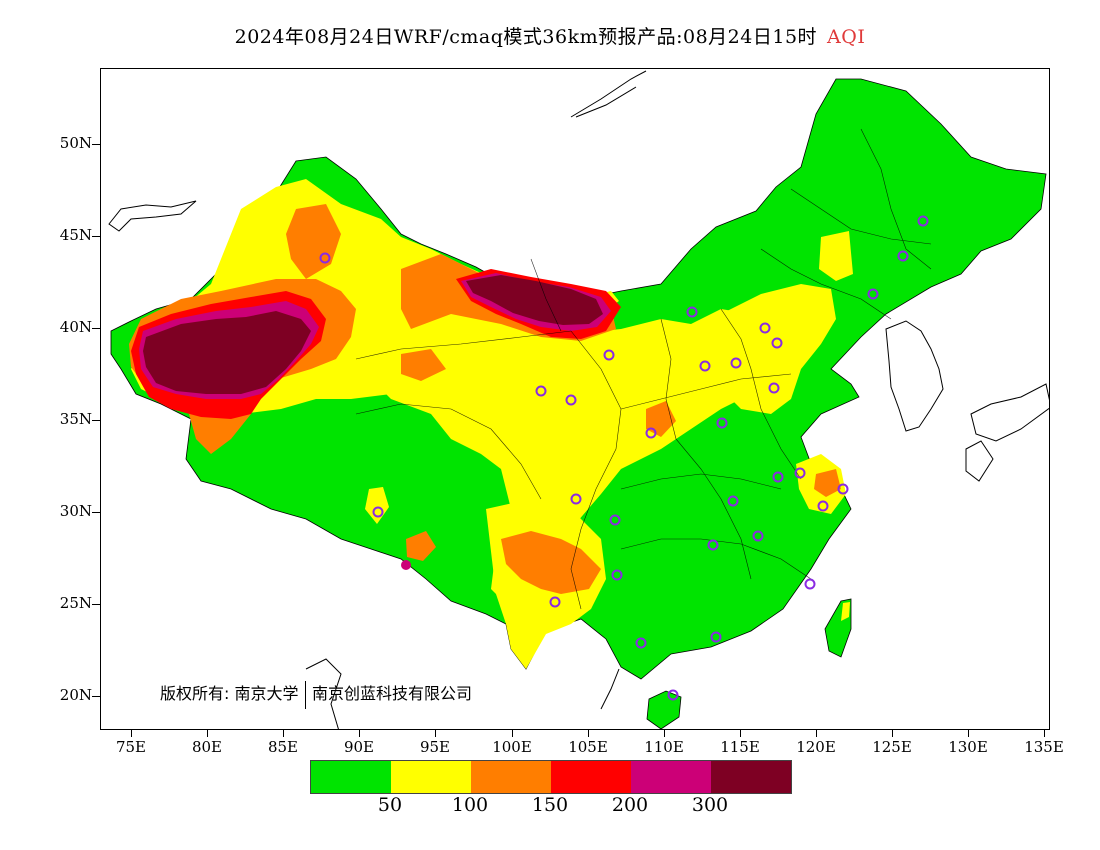 The image size is (1100, 850). What do you see at coordinates (75, 235) in the screenshot?
I see `lat-label-45n: 45N` at bounding box center [75, 235].